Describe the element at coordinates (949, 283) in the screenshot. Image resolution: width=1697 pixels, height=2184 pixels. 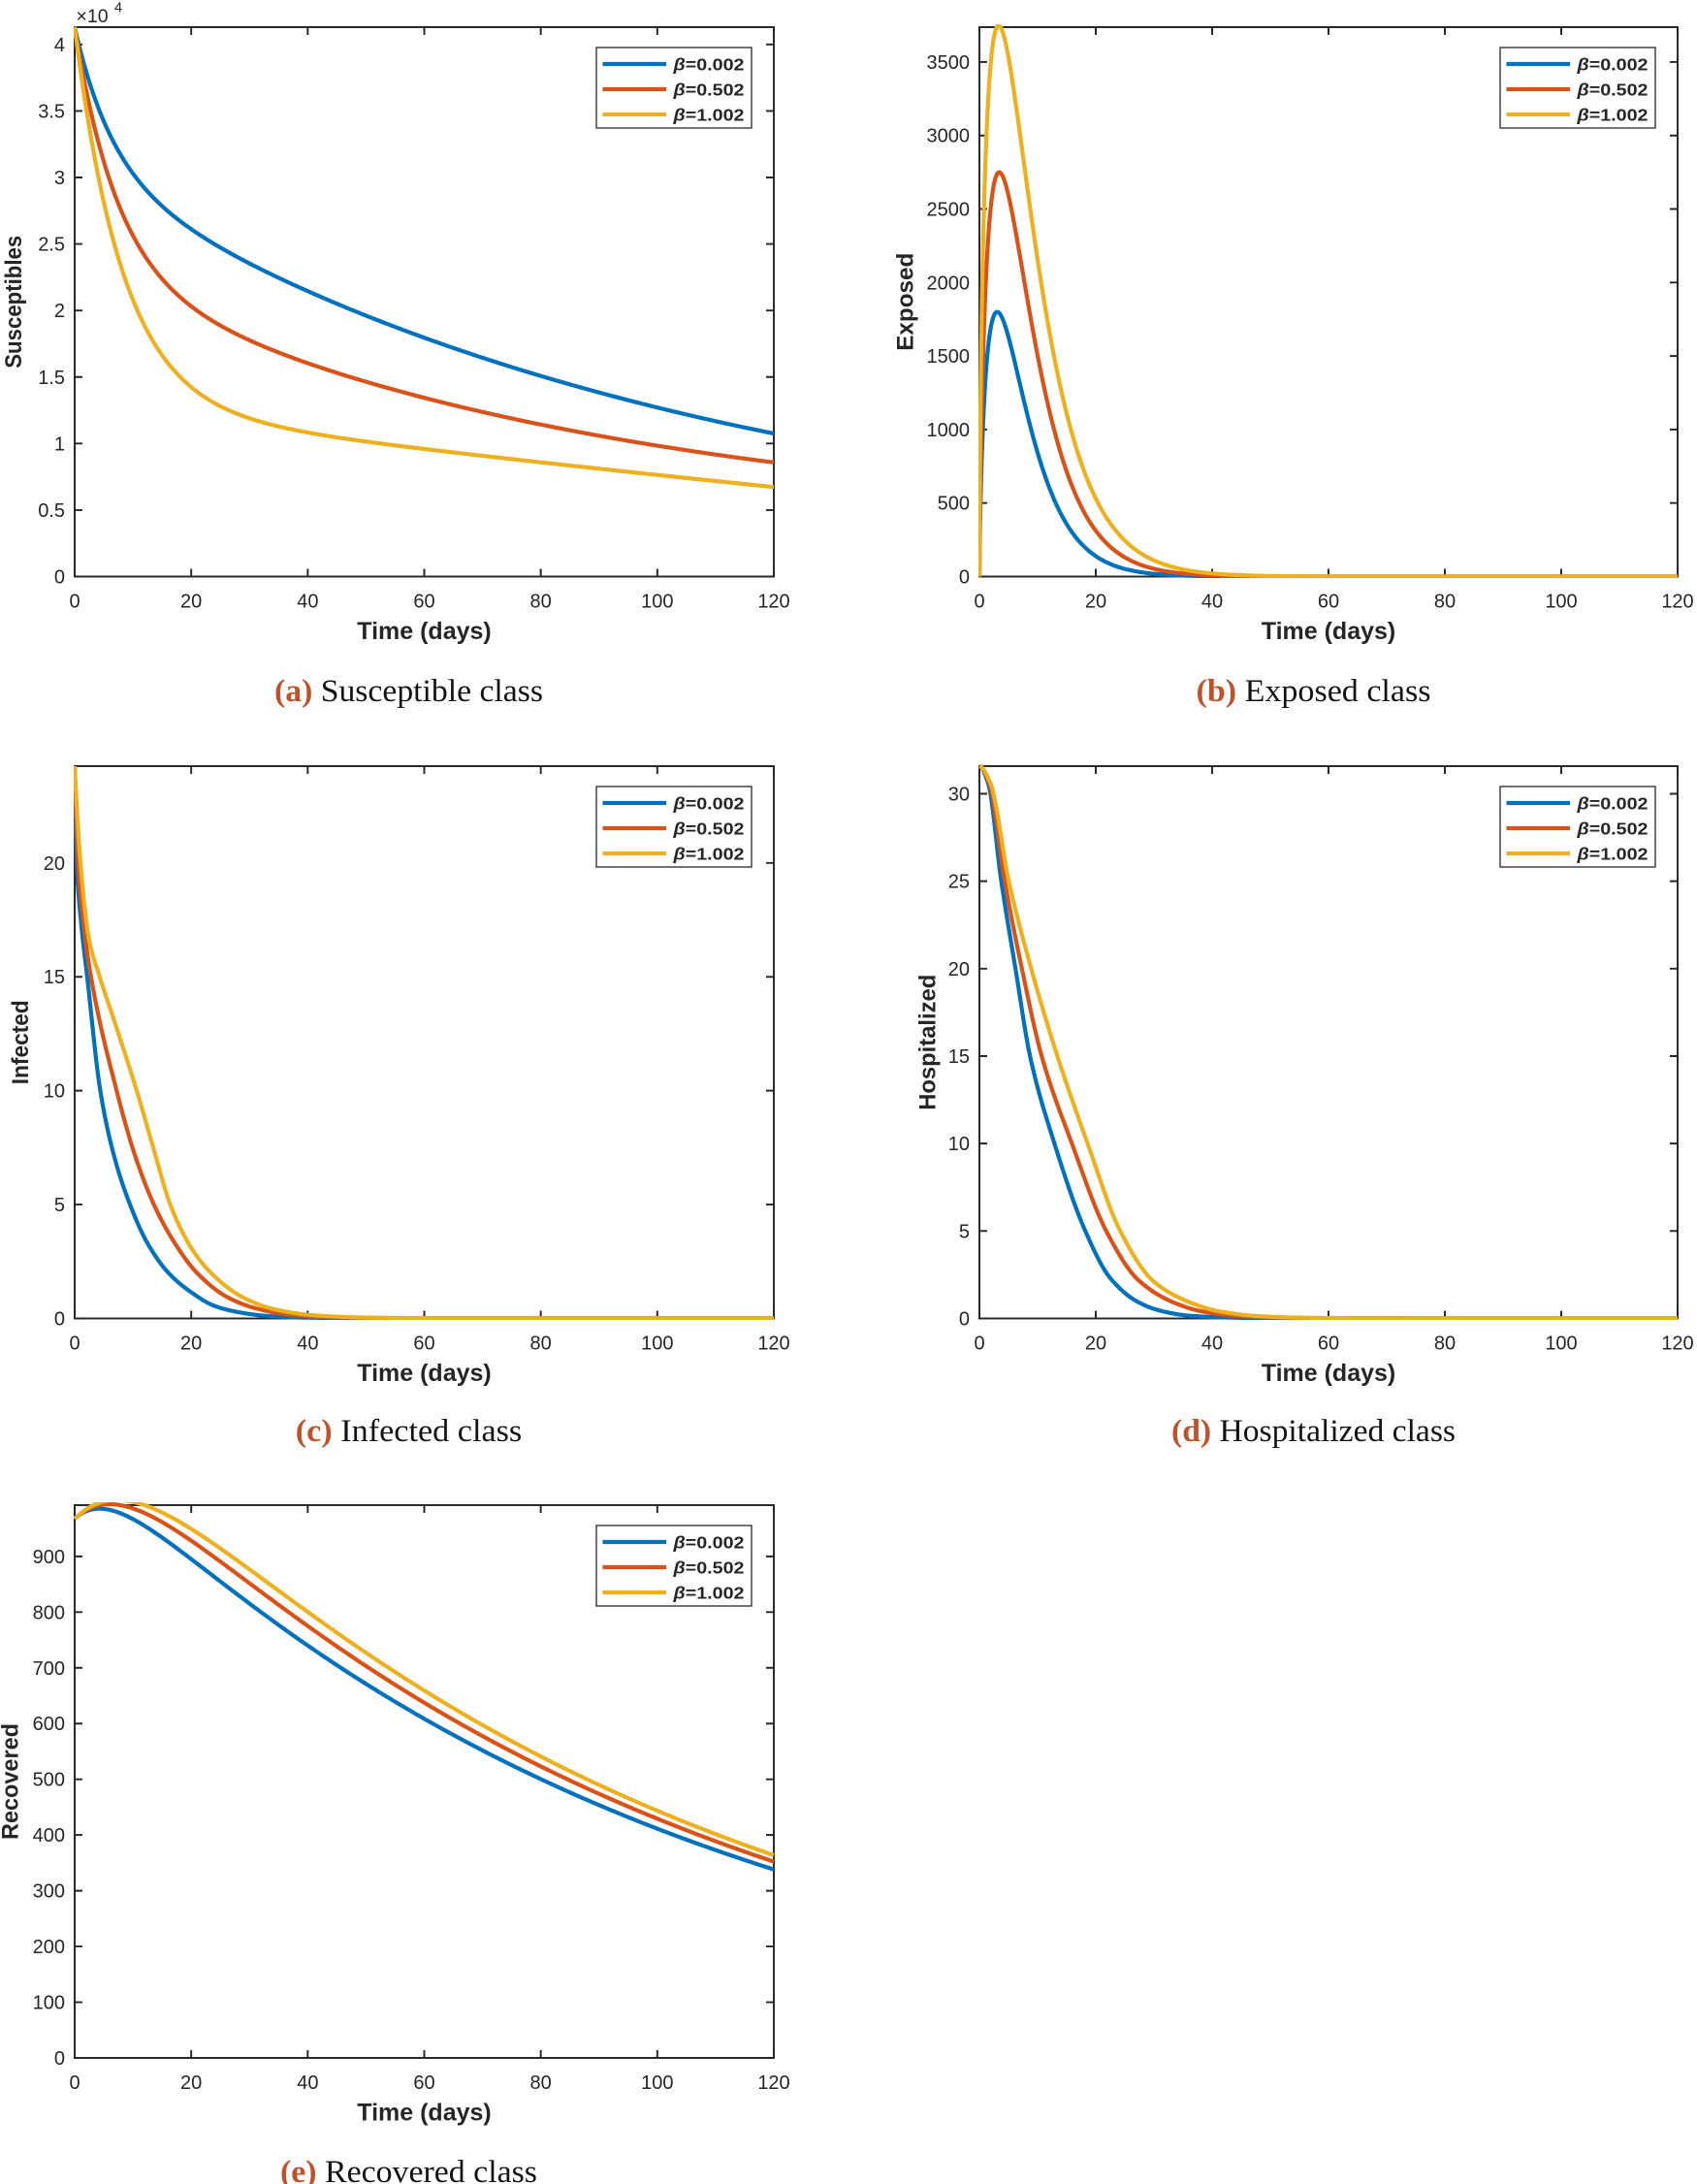
I see `svg-text: 2000` at that location.